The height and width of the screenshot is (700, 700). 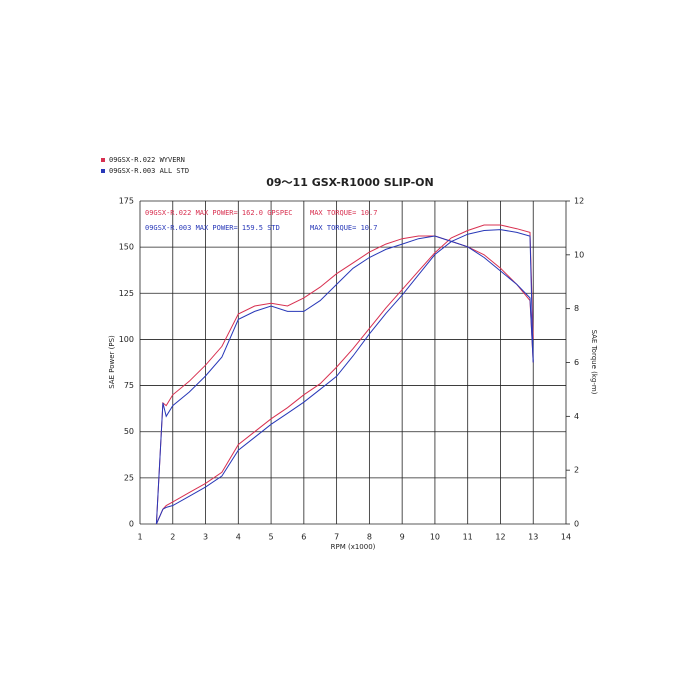 What do you see at coordinates (172, 537) in the screenshot?
I see `x-tick-label: 2` at bounding box center [172, 537].